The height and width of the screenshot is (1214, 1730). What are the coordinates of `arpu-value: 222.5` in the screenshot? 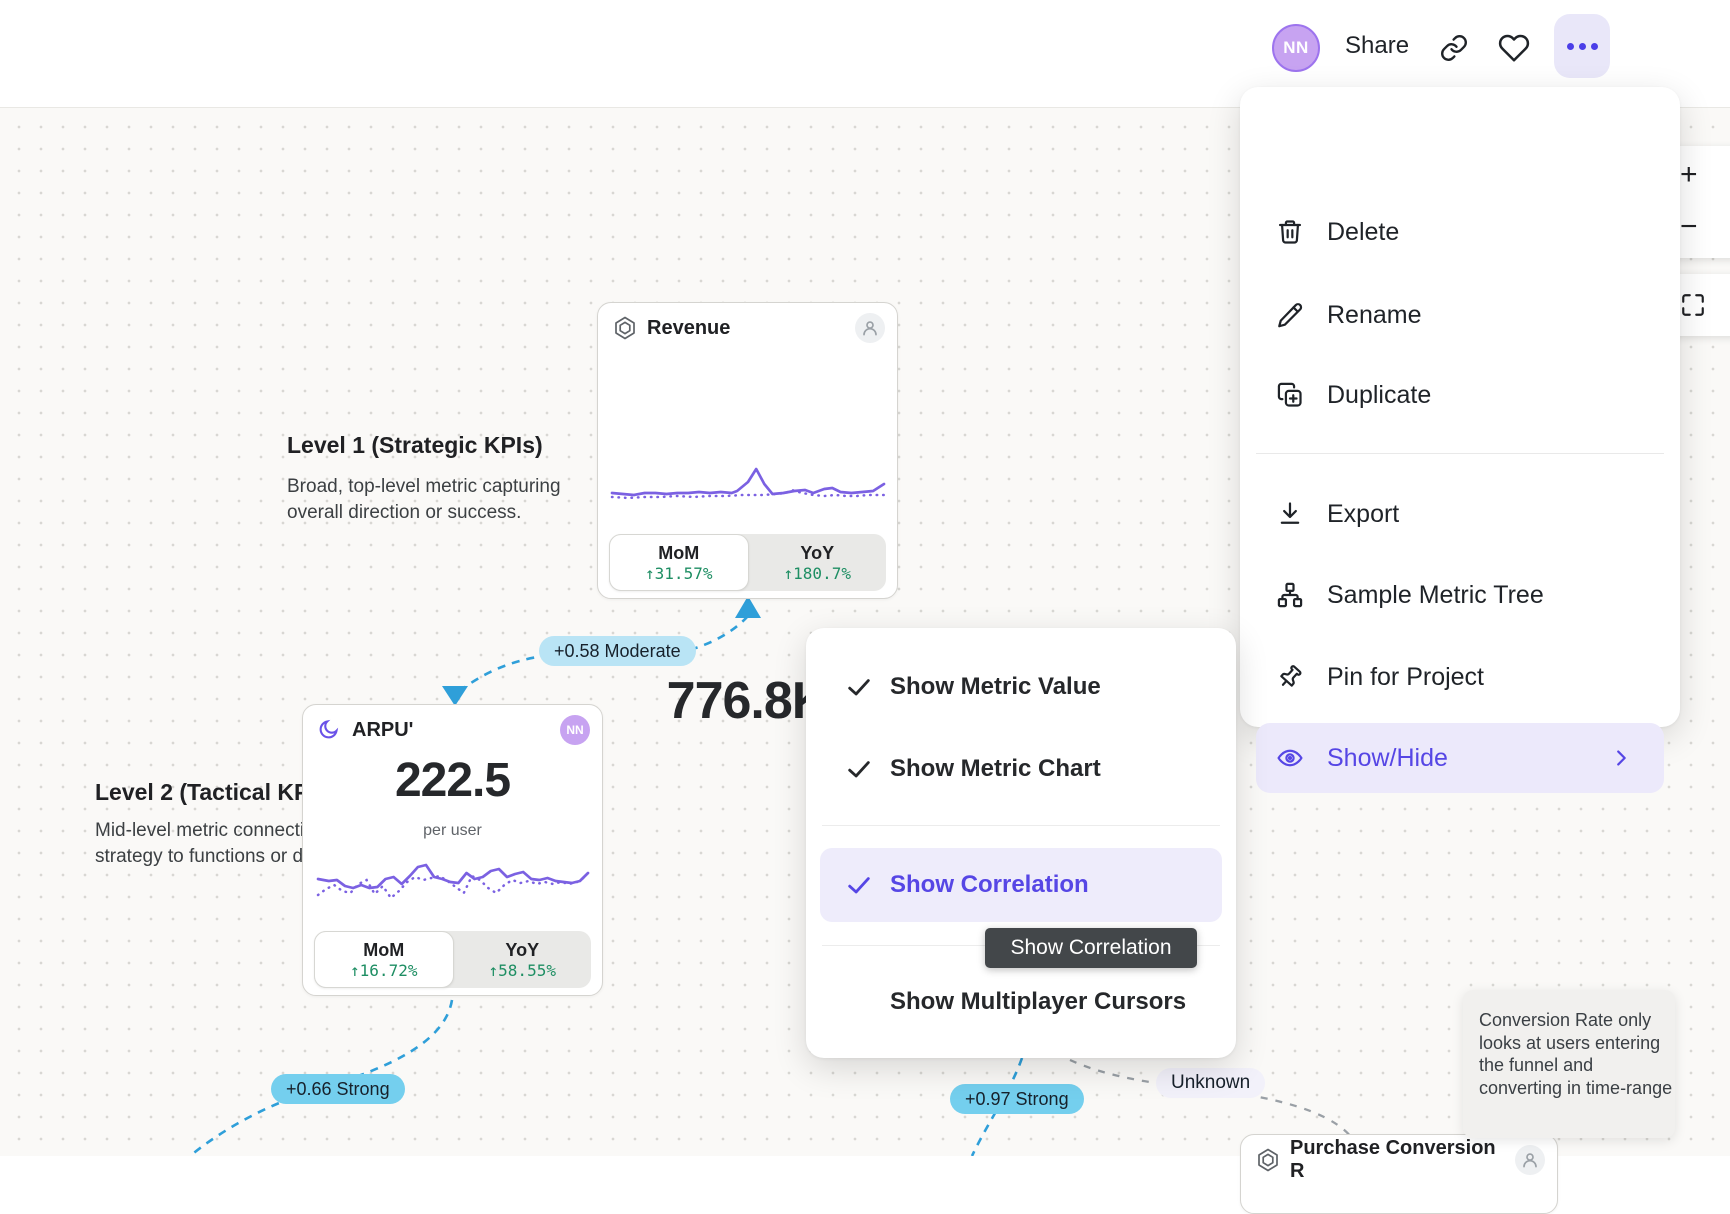 It's located at (452, 780).